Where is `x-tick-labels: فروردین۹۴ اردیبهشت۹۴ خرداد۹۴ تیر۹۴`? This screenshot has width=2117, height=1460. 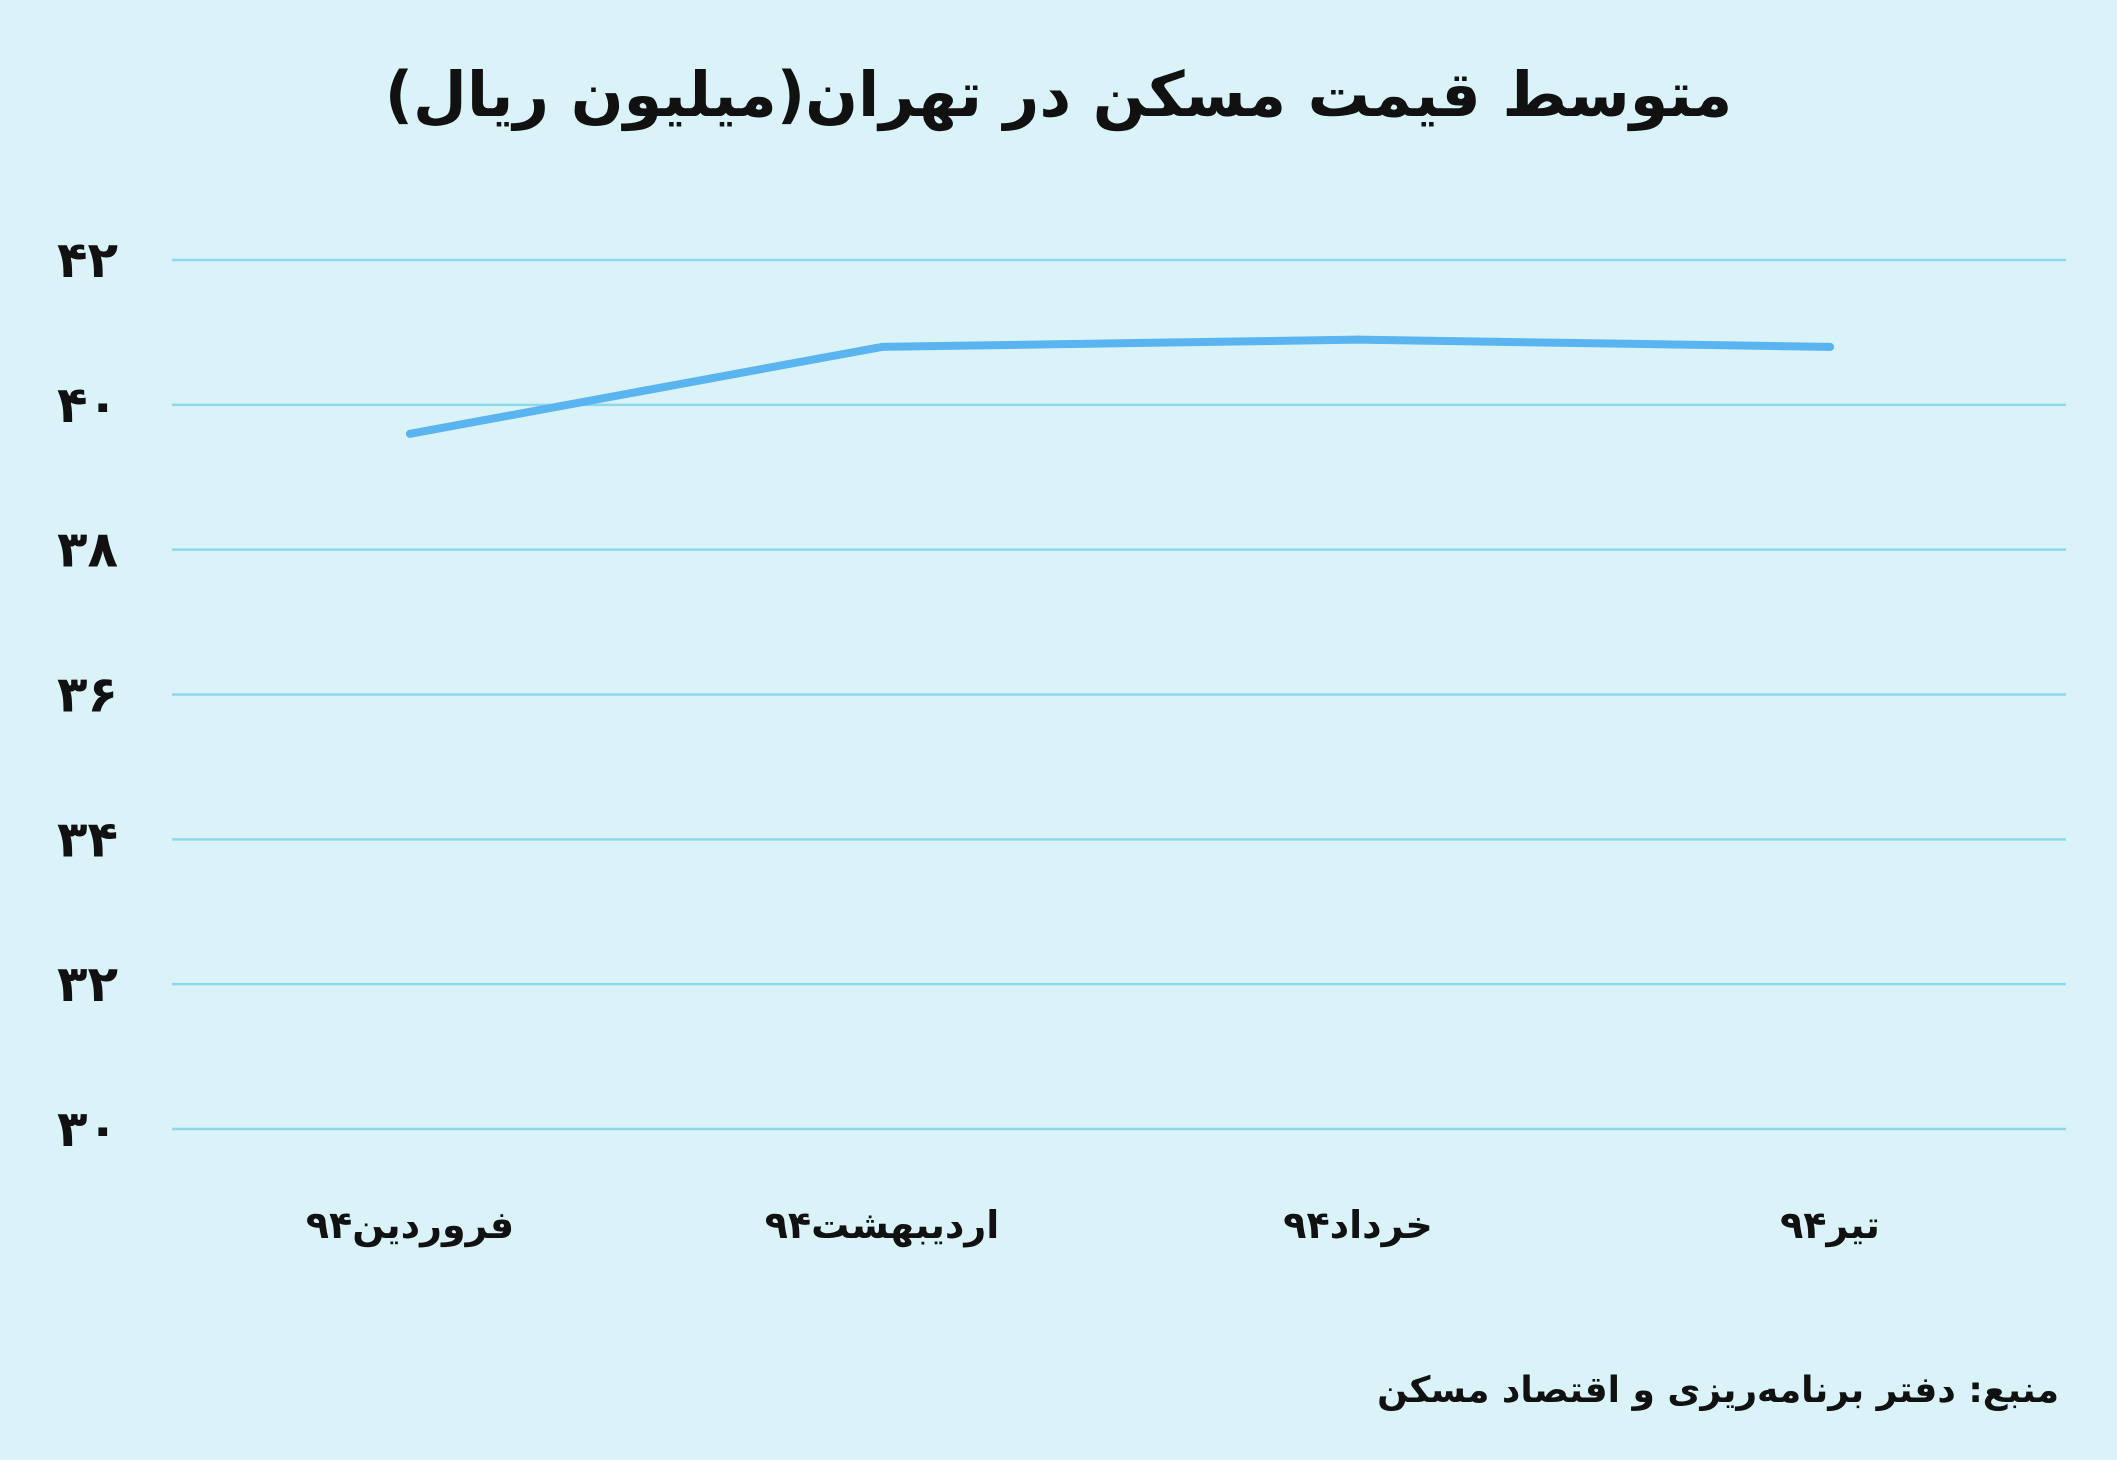
x-tick-labels: فروردین۹۴ اردیبهشت۹۴ خرداد۹۴ تیر۹۴ is located at coordinates (1093, 1225).